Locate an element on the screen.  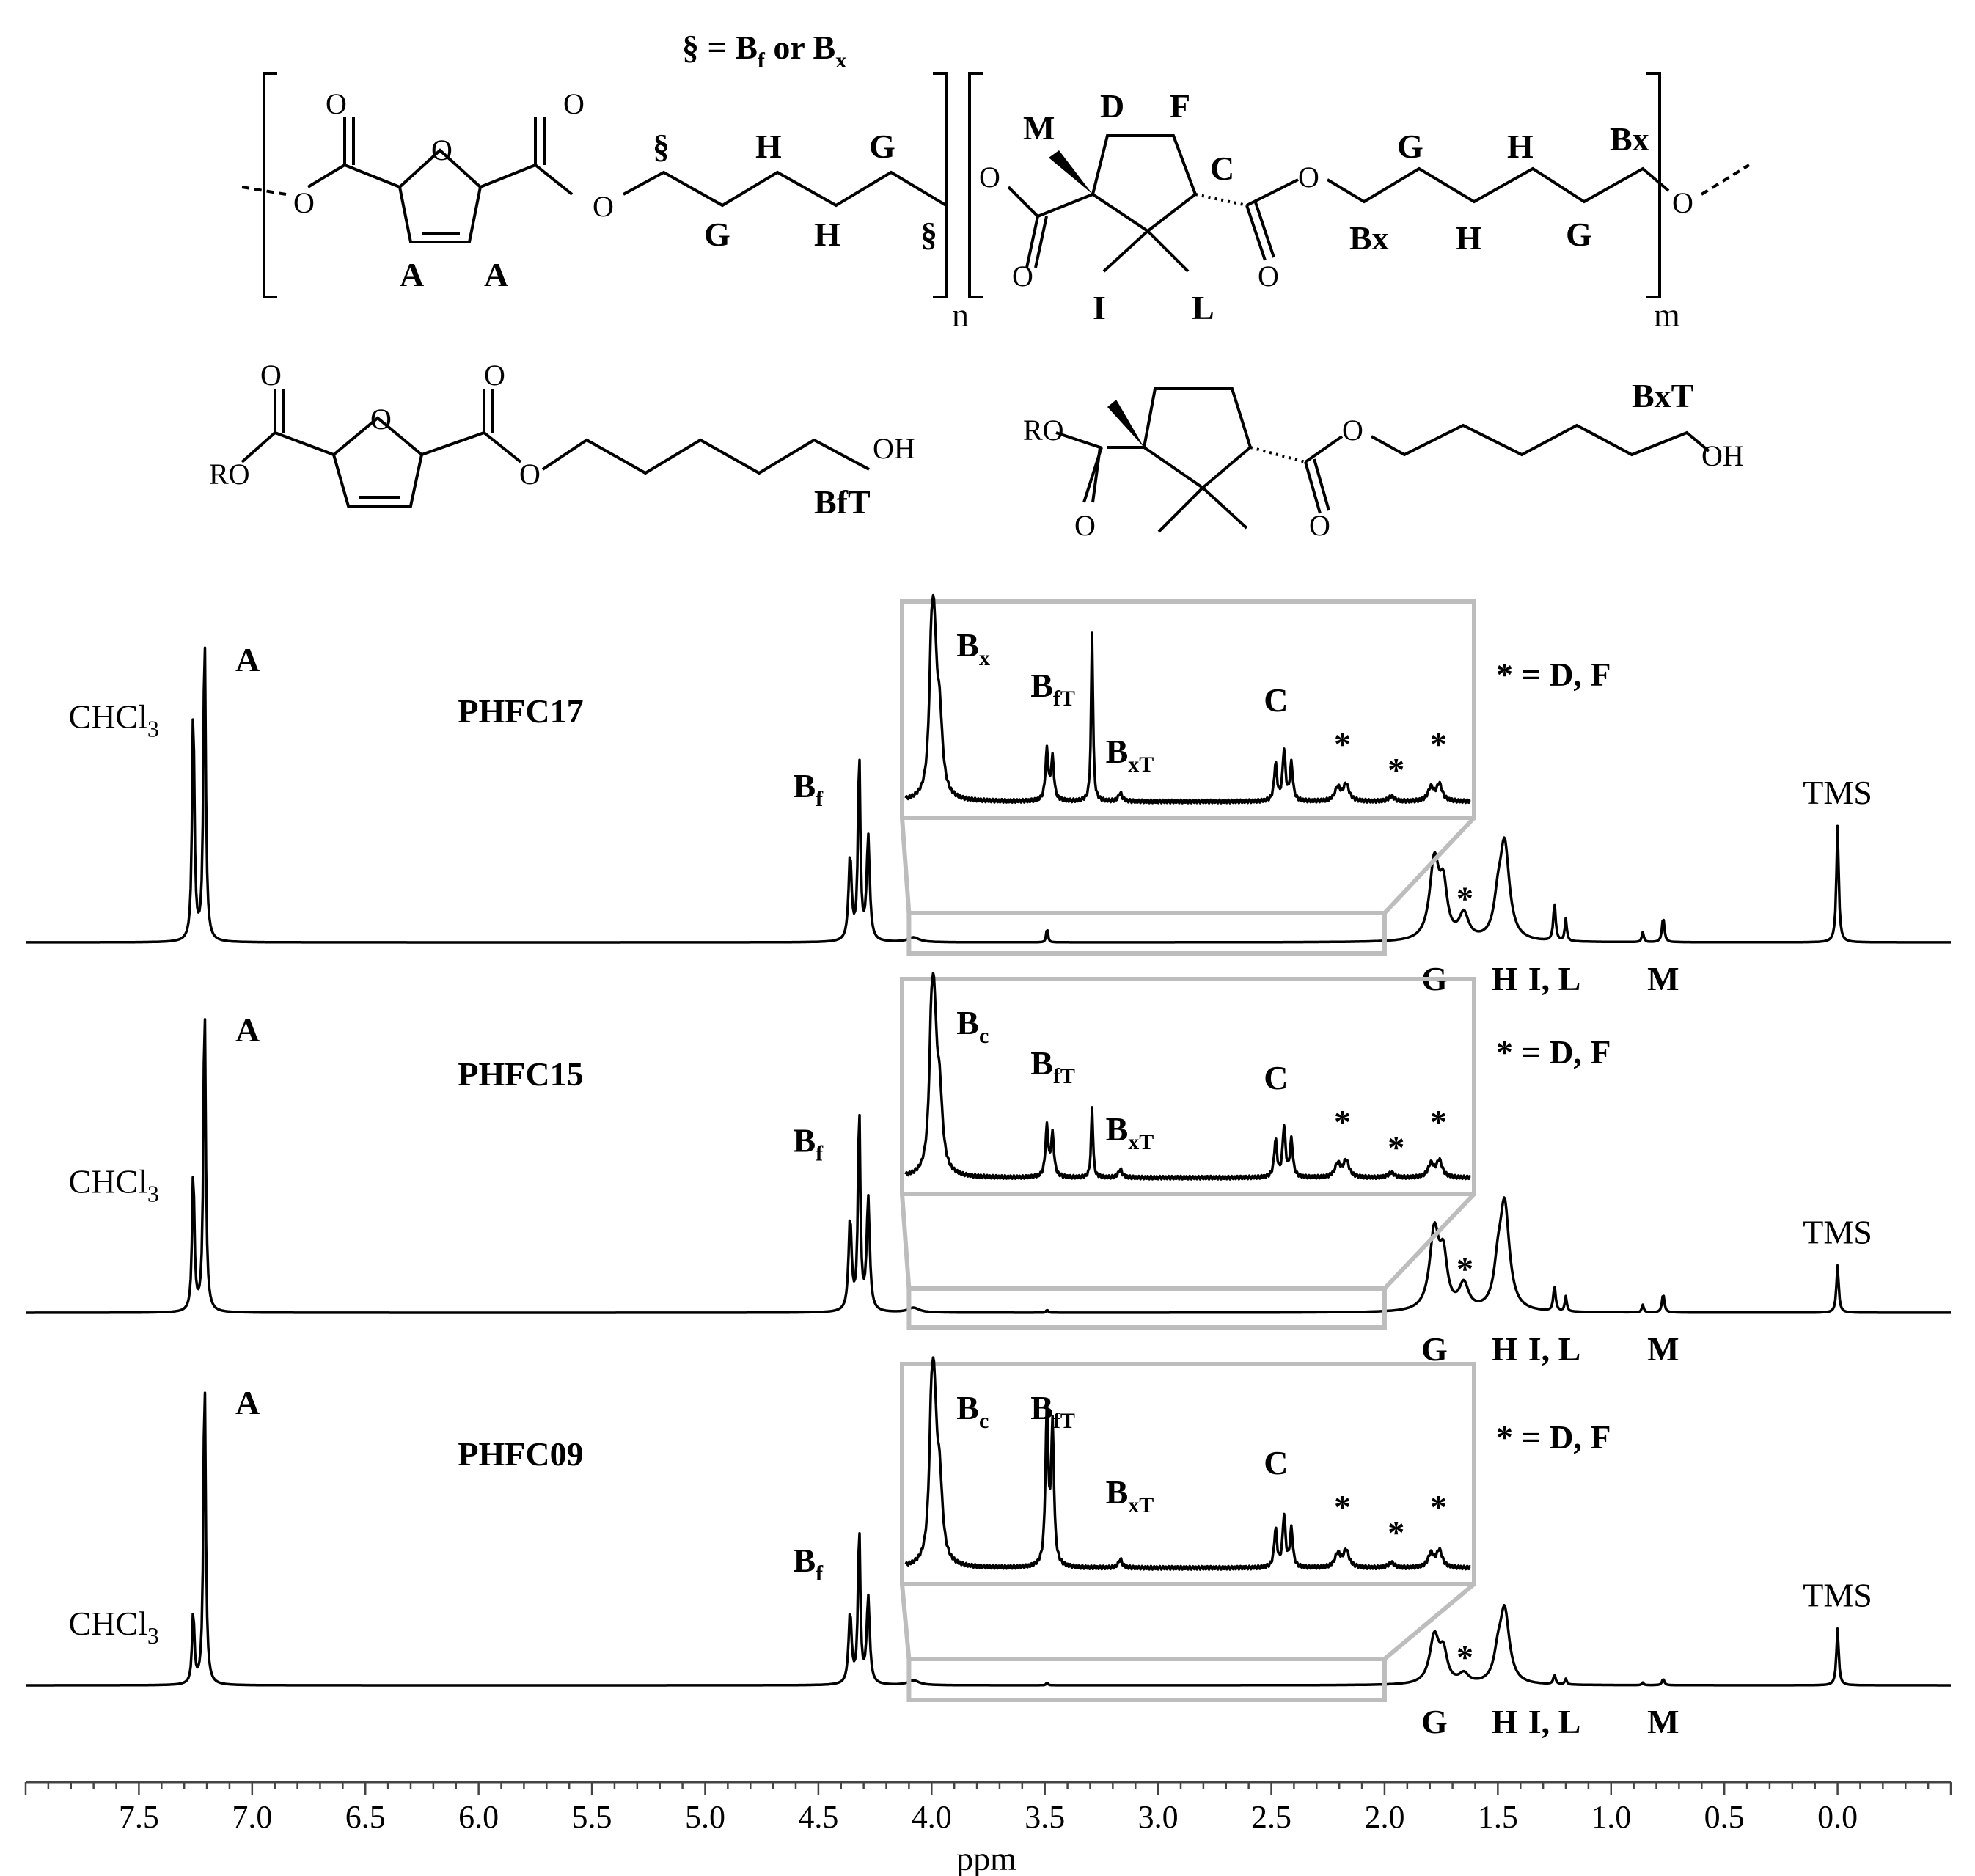
x-tick-label: 1.5 is located at coordinates (1498, 1817).